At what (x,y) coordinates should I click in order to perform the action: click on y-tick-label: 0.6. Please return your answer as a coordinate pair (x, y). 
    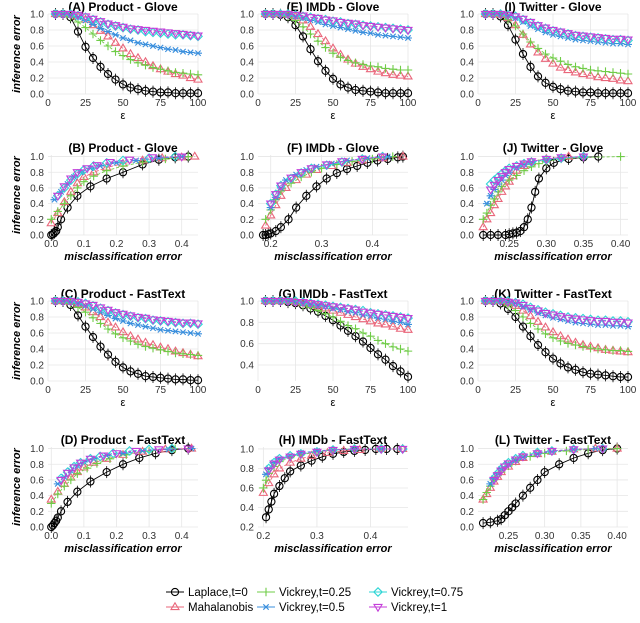
    Looking at the image, I should click on (37, 188).